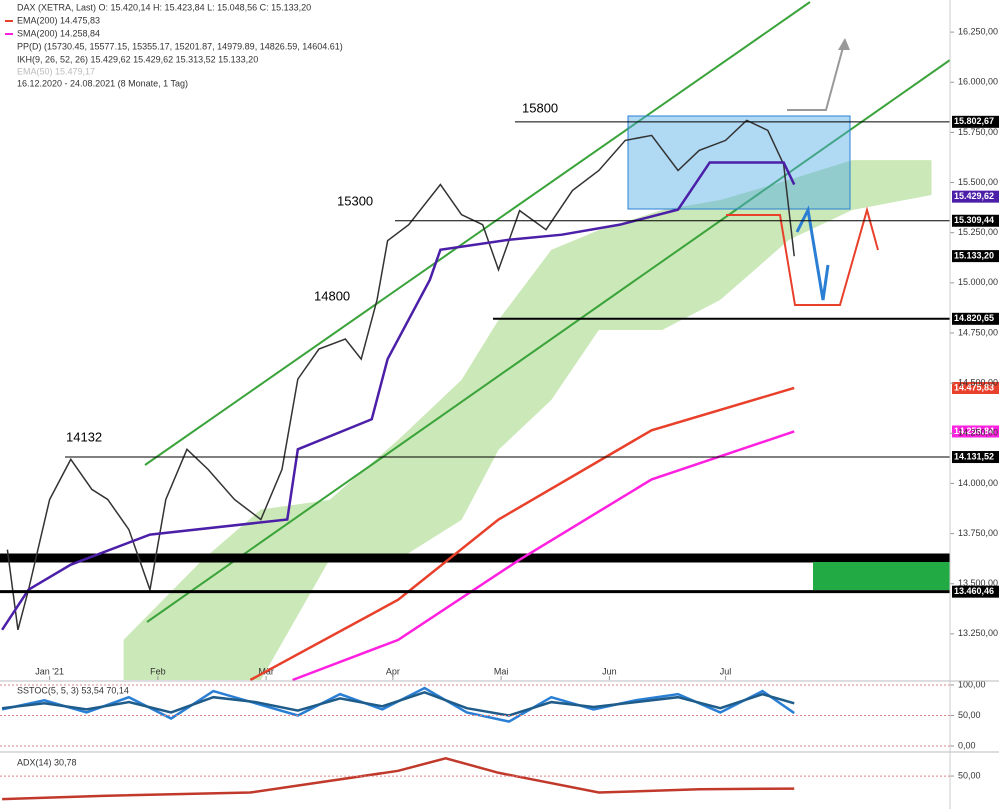 The width and height of the screenshot is (999, 809). What do you see at coordinates (978, 82) in the screenshot?
I see `y-tick-label: 16.000,00` at bounding box center [978, 82].